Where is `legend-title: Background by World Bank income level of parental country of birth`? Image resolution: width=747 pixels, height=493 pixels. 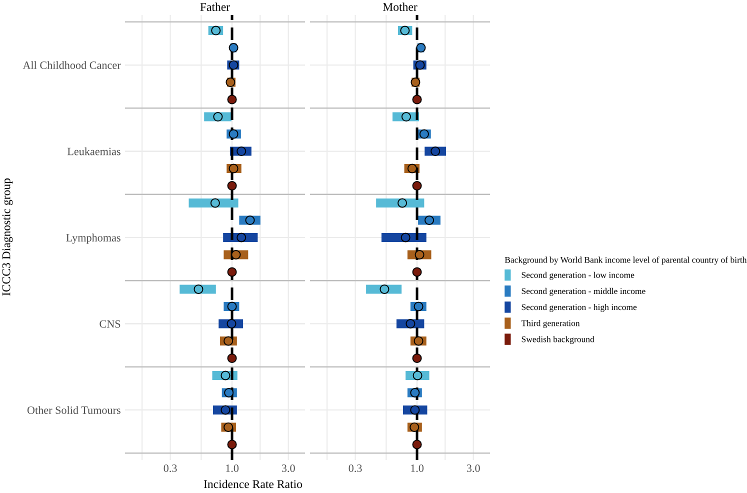 legend-title: Background by World Bank income level of parental country of birth is located at coordinates (625, 260).